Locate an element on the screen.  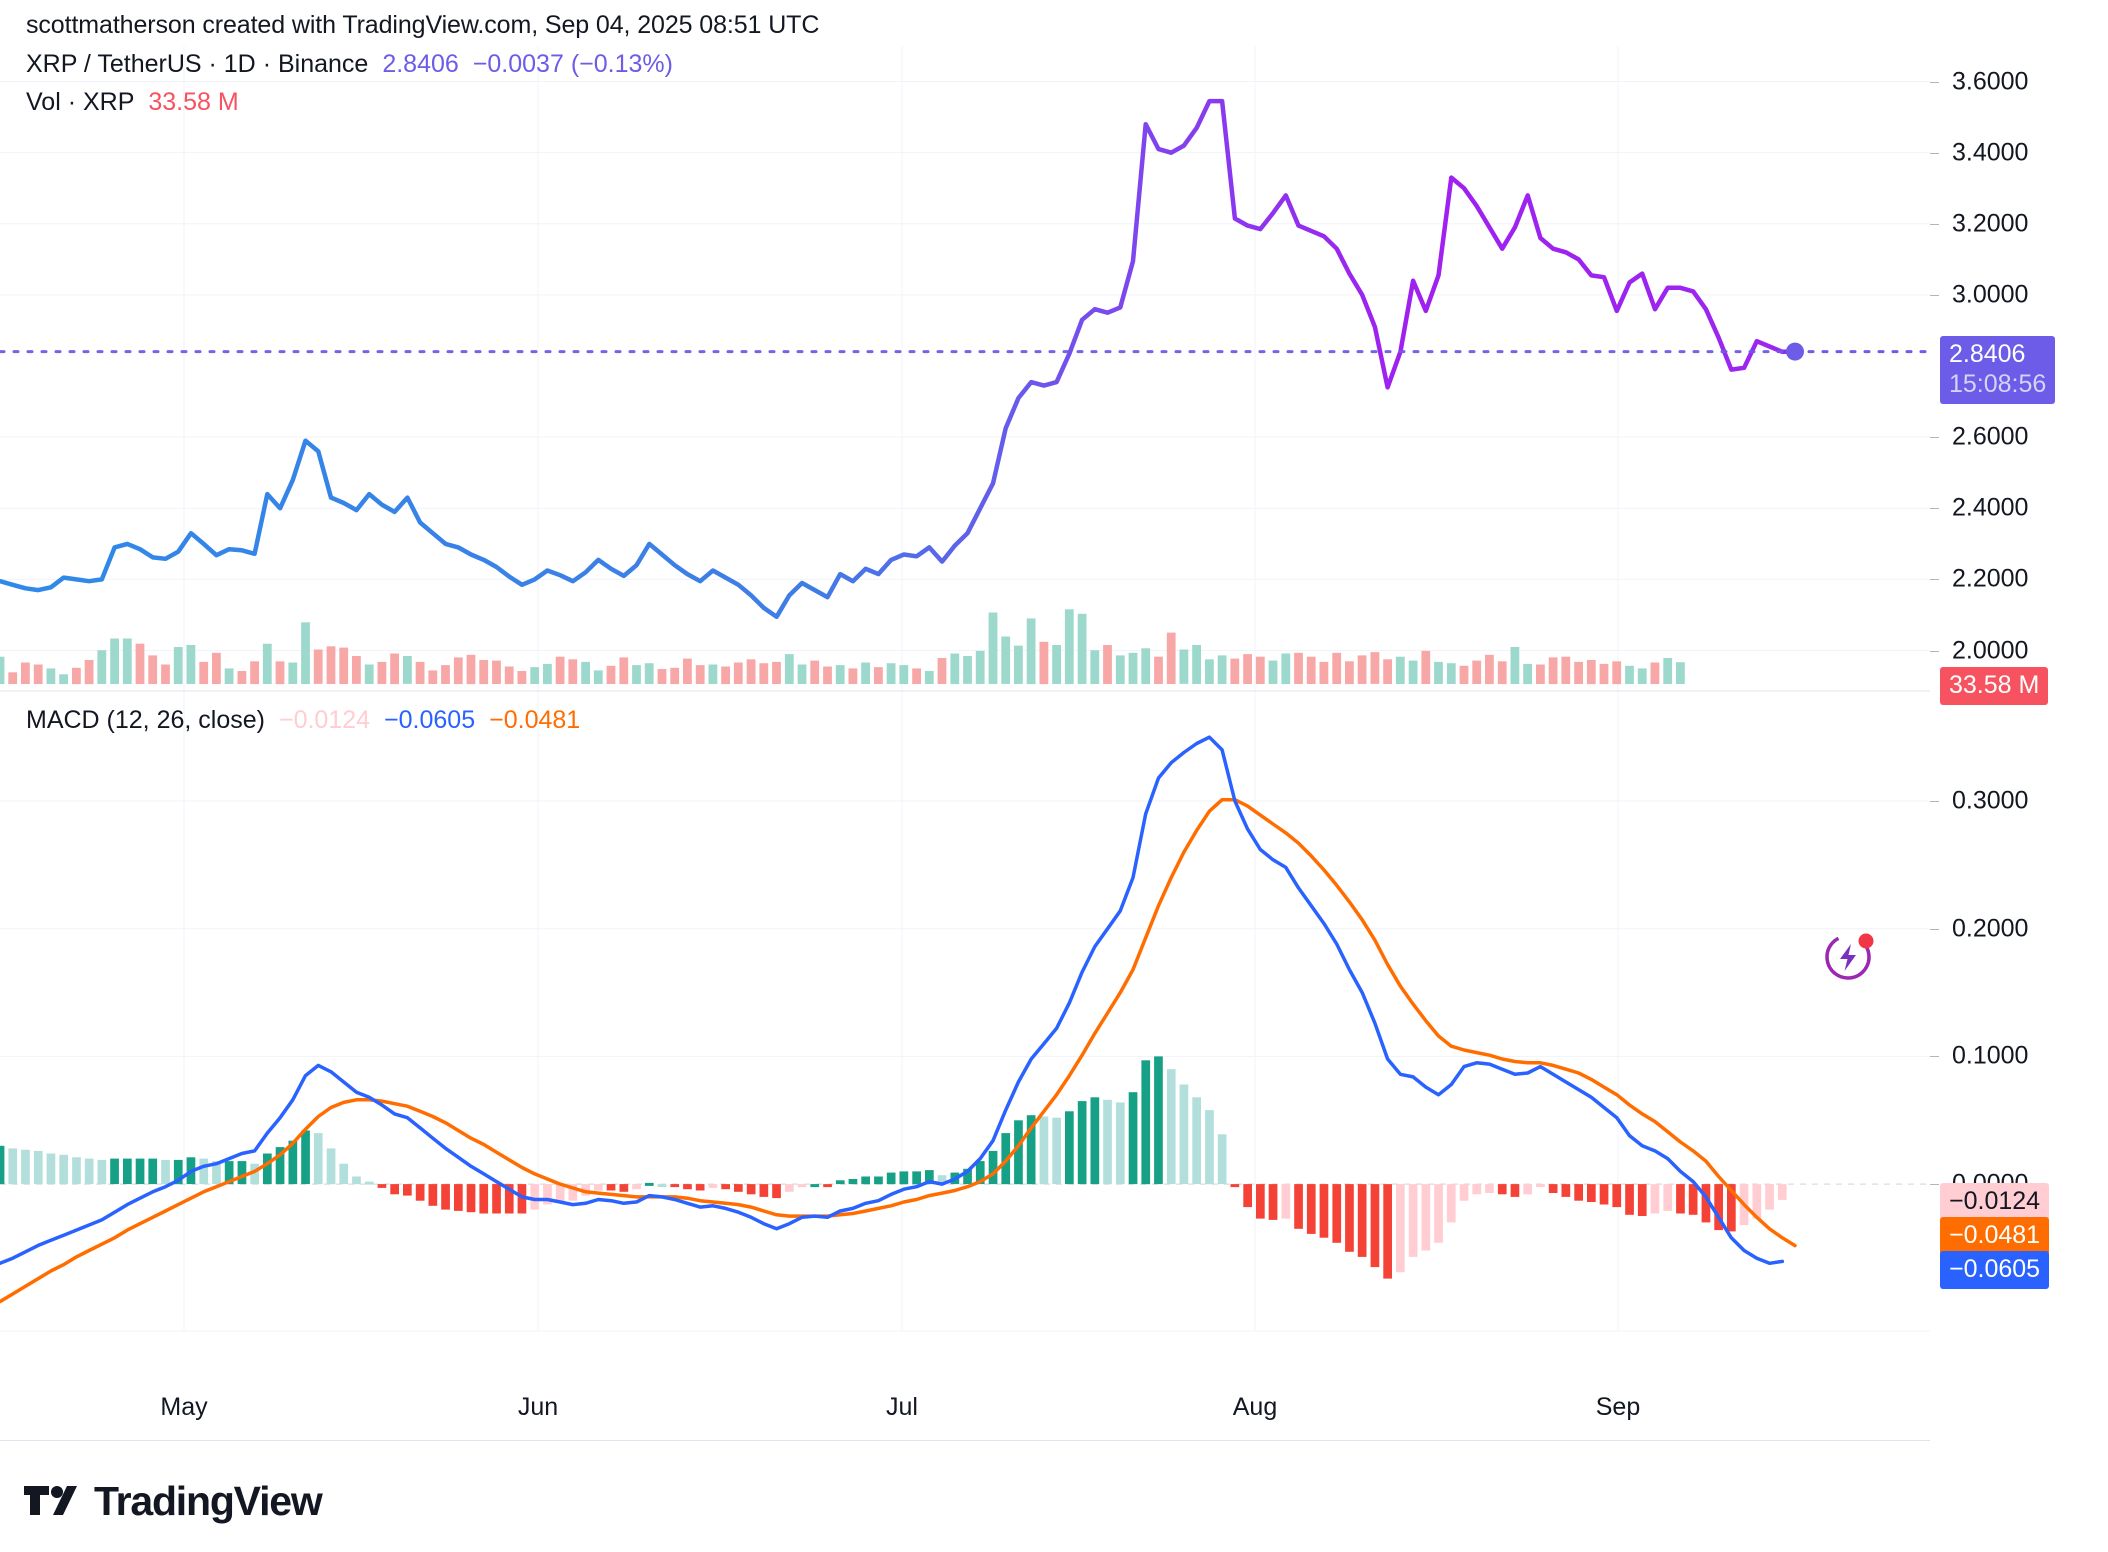
macd-hist-badge-value: −0.0124 is located at coordinates (1995, 1201).